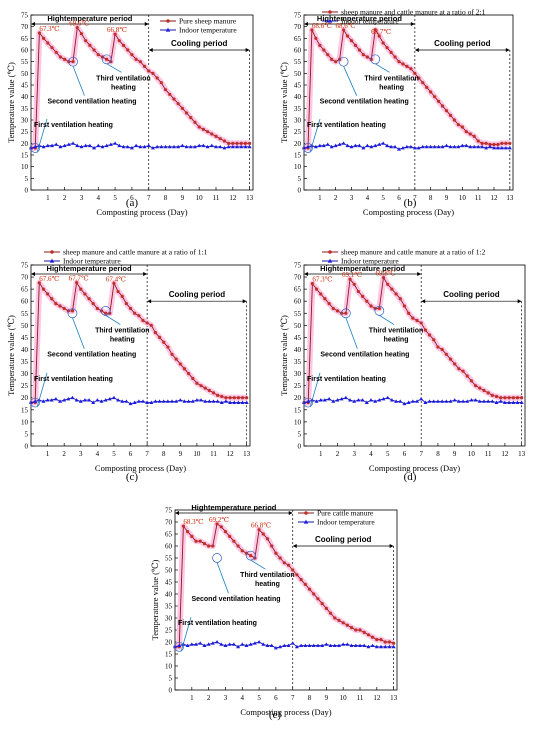 Image resolution: width=550 pixels, height=730 pixels. What do you see at coordinates (25, 422) in the screenshot?
I see `y-tick-label: 10` at bounding box center [25, 422].